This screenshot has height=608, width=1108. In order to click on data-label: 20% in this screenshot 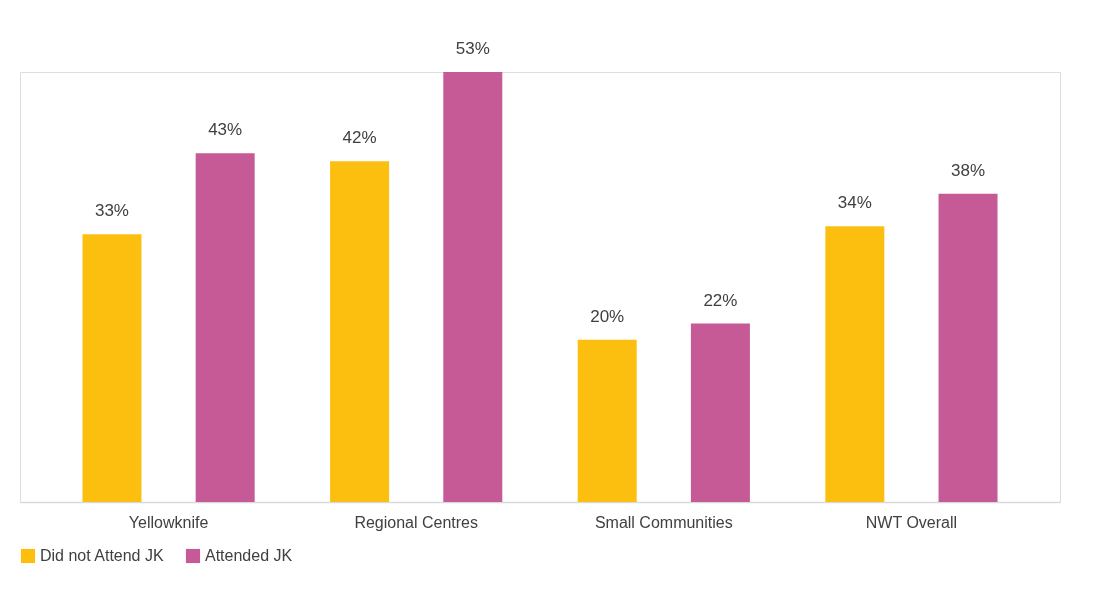, I will do `click(607, 316)`.